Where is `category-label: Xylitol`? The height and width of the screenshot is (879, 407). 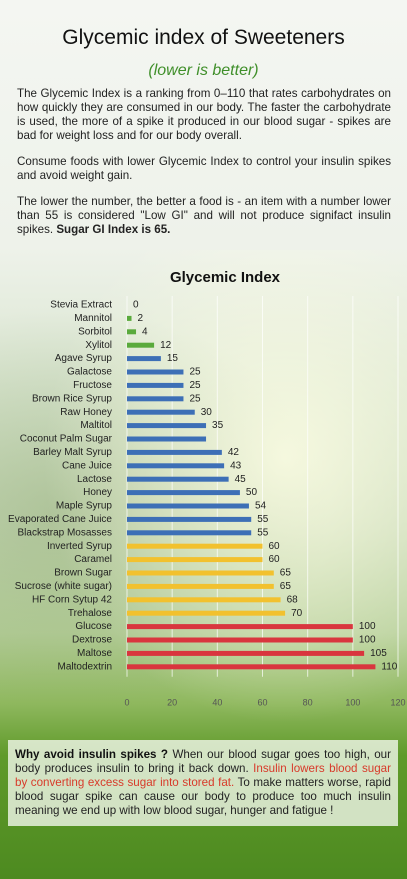 category-label: Xylitol is located at coordinates (98, 345).